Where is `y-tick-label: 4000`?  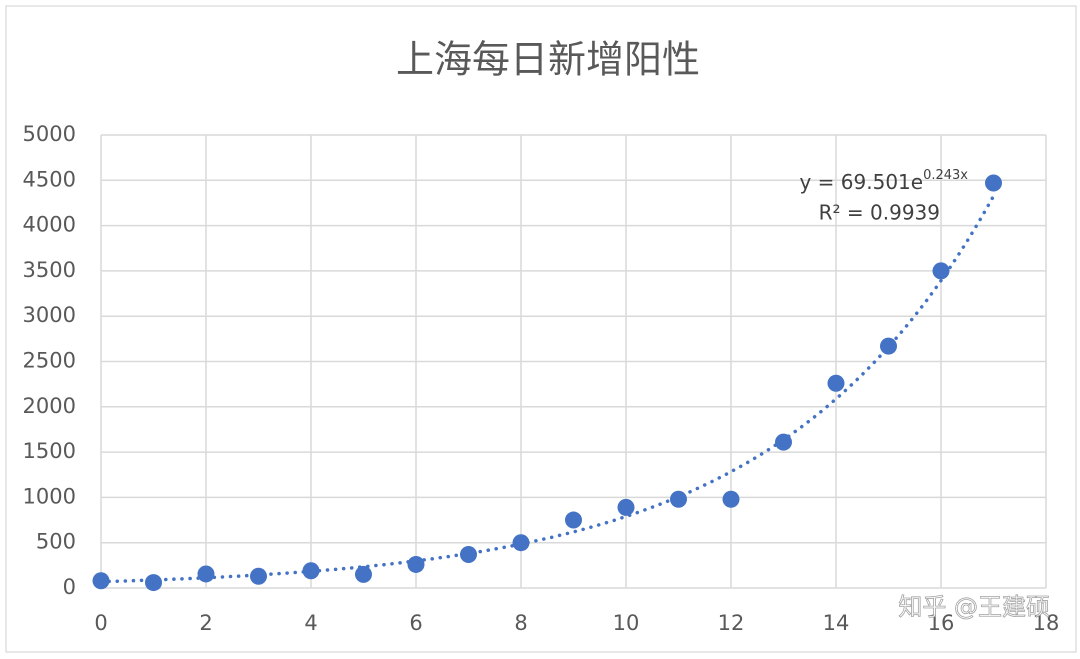 y-tick-label: 4000 is located at coordinates (49, 225).